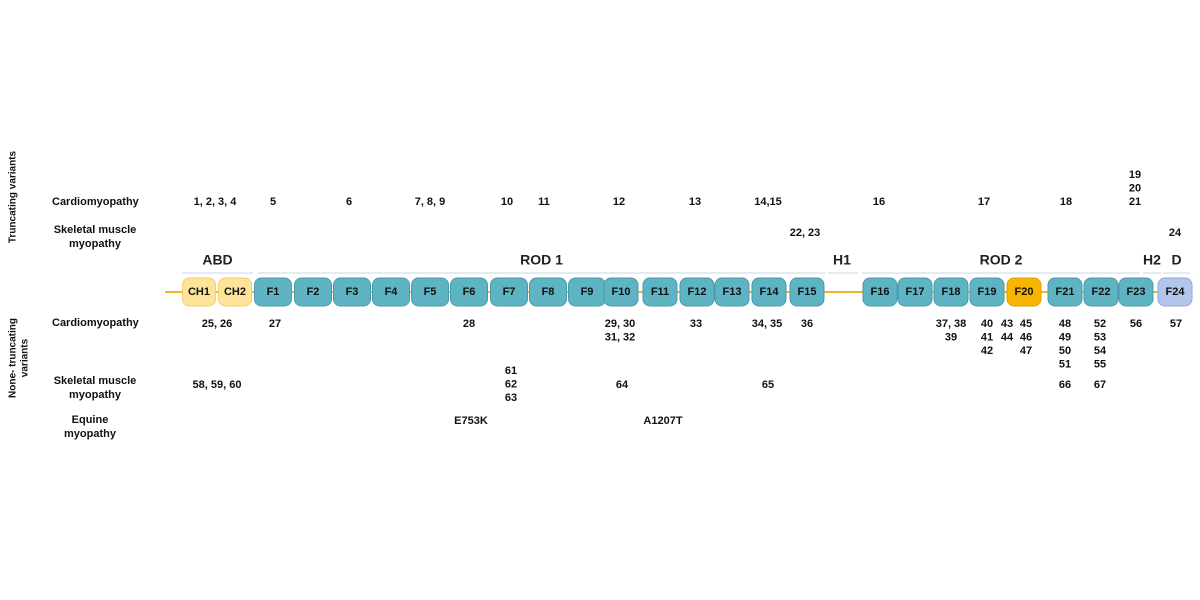 Image resolution: width=1200 pixels, height=600 pixels. I want to click on region-label: ROD 2, so click(1001, 260).